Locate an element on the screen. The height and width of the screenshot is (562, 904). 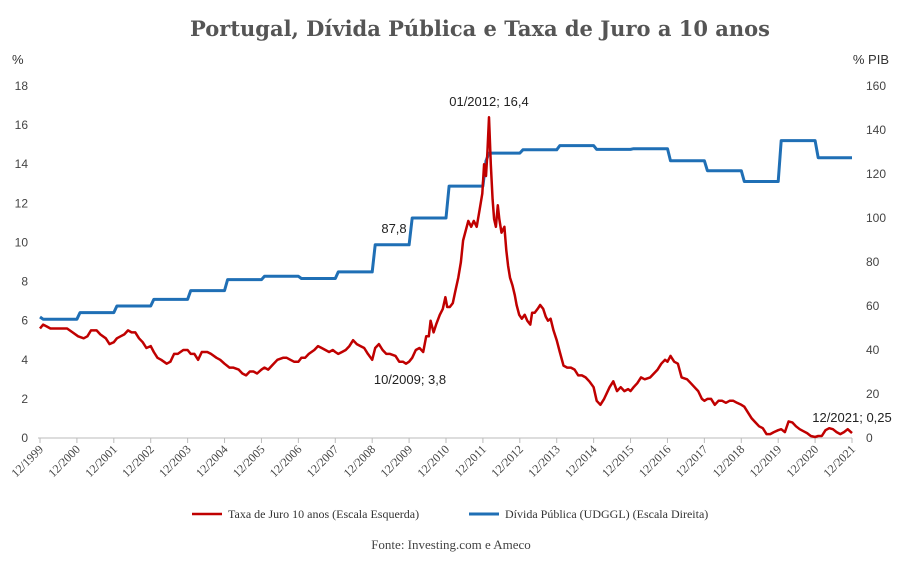
annotation-debt-2009: 87,8 is located at coordinates (393, 228).